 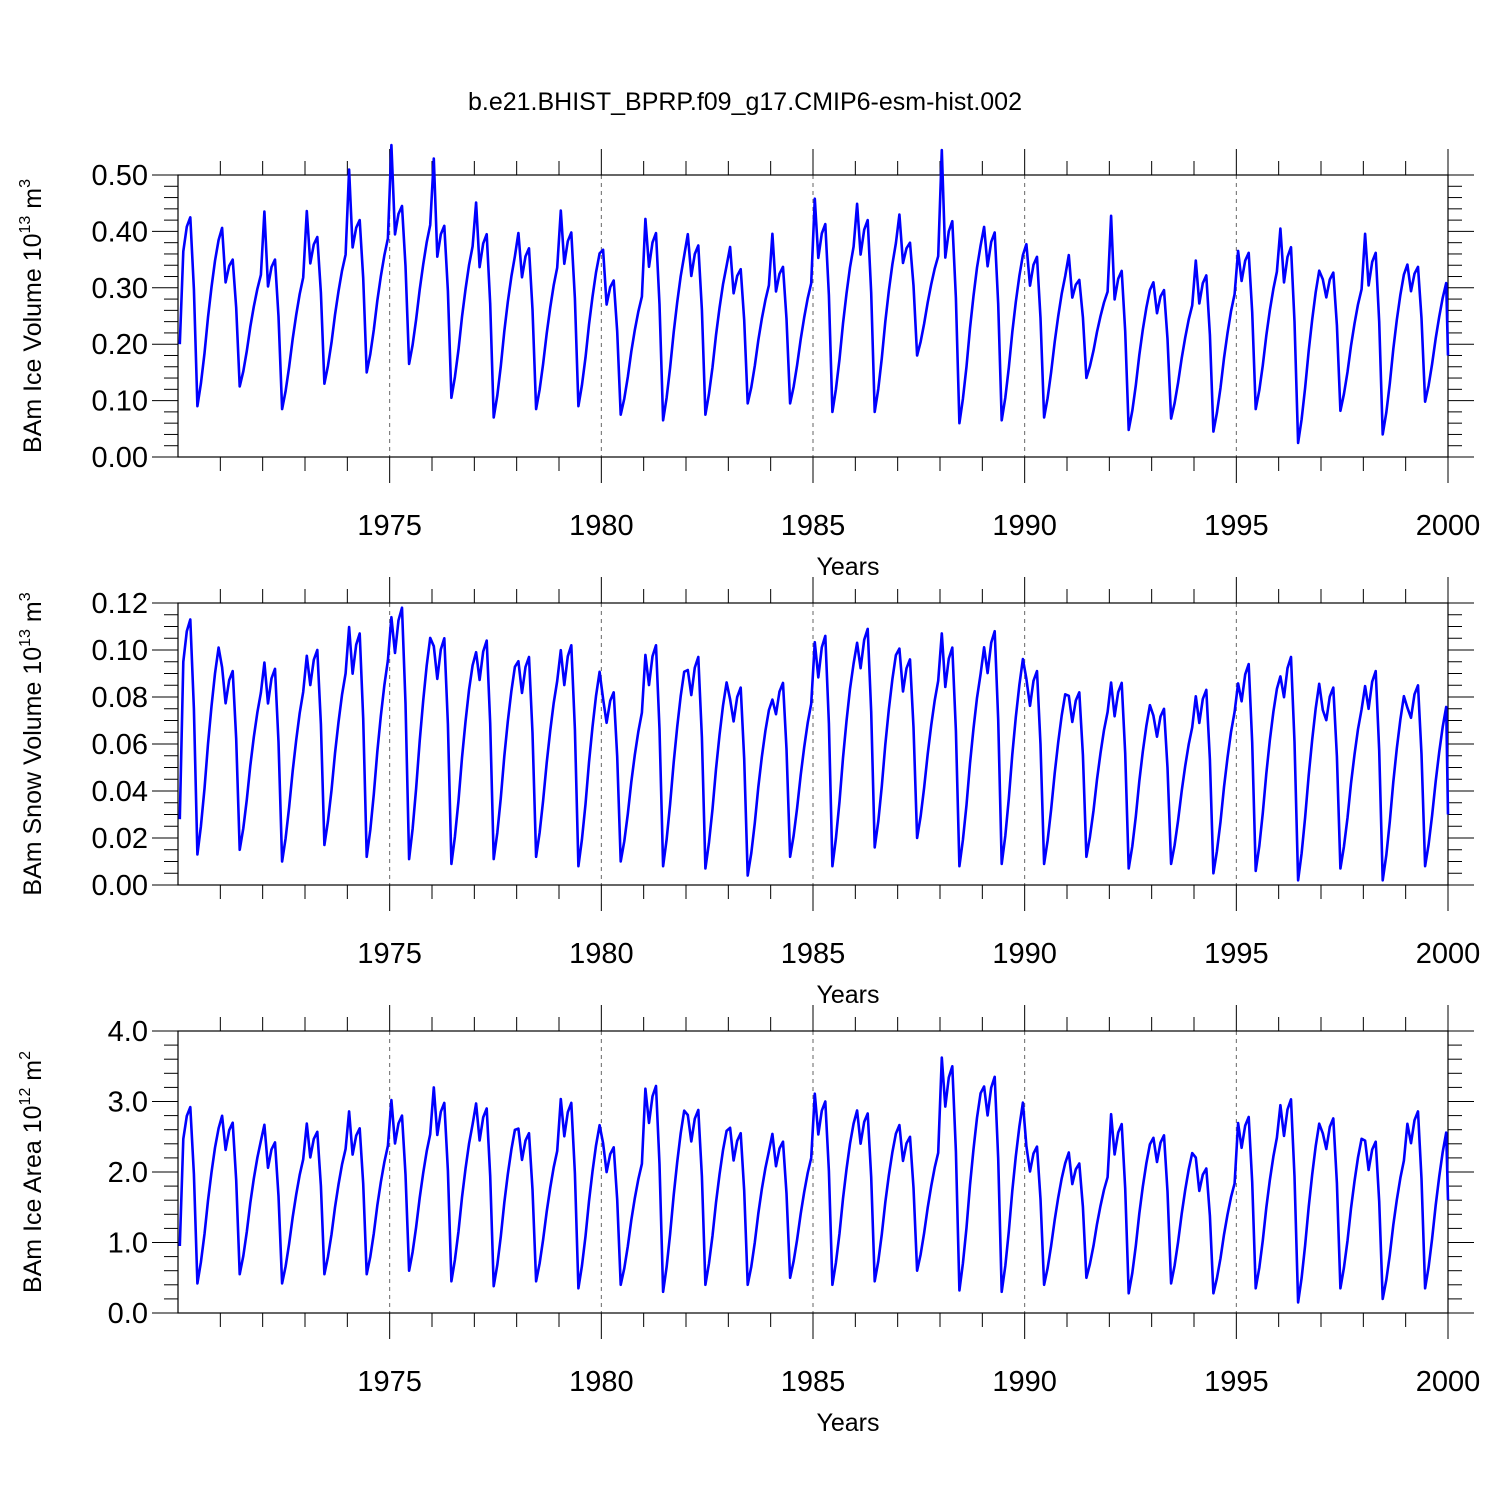 I want to click on y-tick-label: 2.0, so click(x=128, y=1173).